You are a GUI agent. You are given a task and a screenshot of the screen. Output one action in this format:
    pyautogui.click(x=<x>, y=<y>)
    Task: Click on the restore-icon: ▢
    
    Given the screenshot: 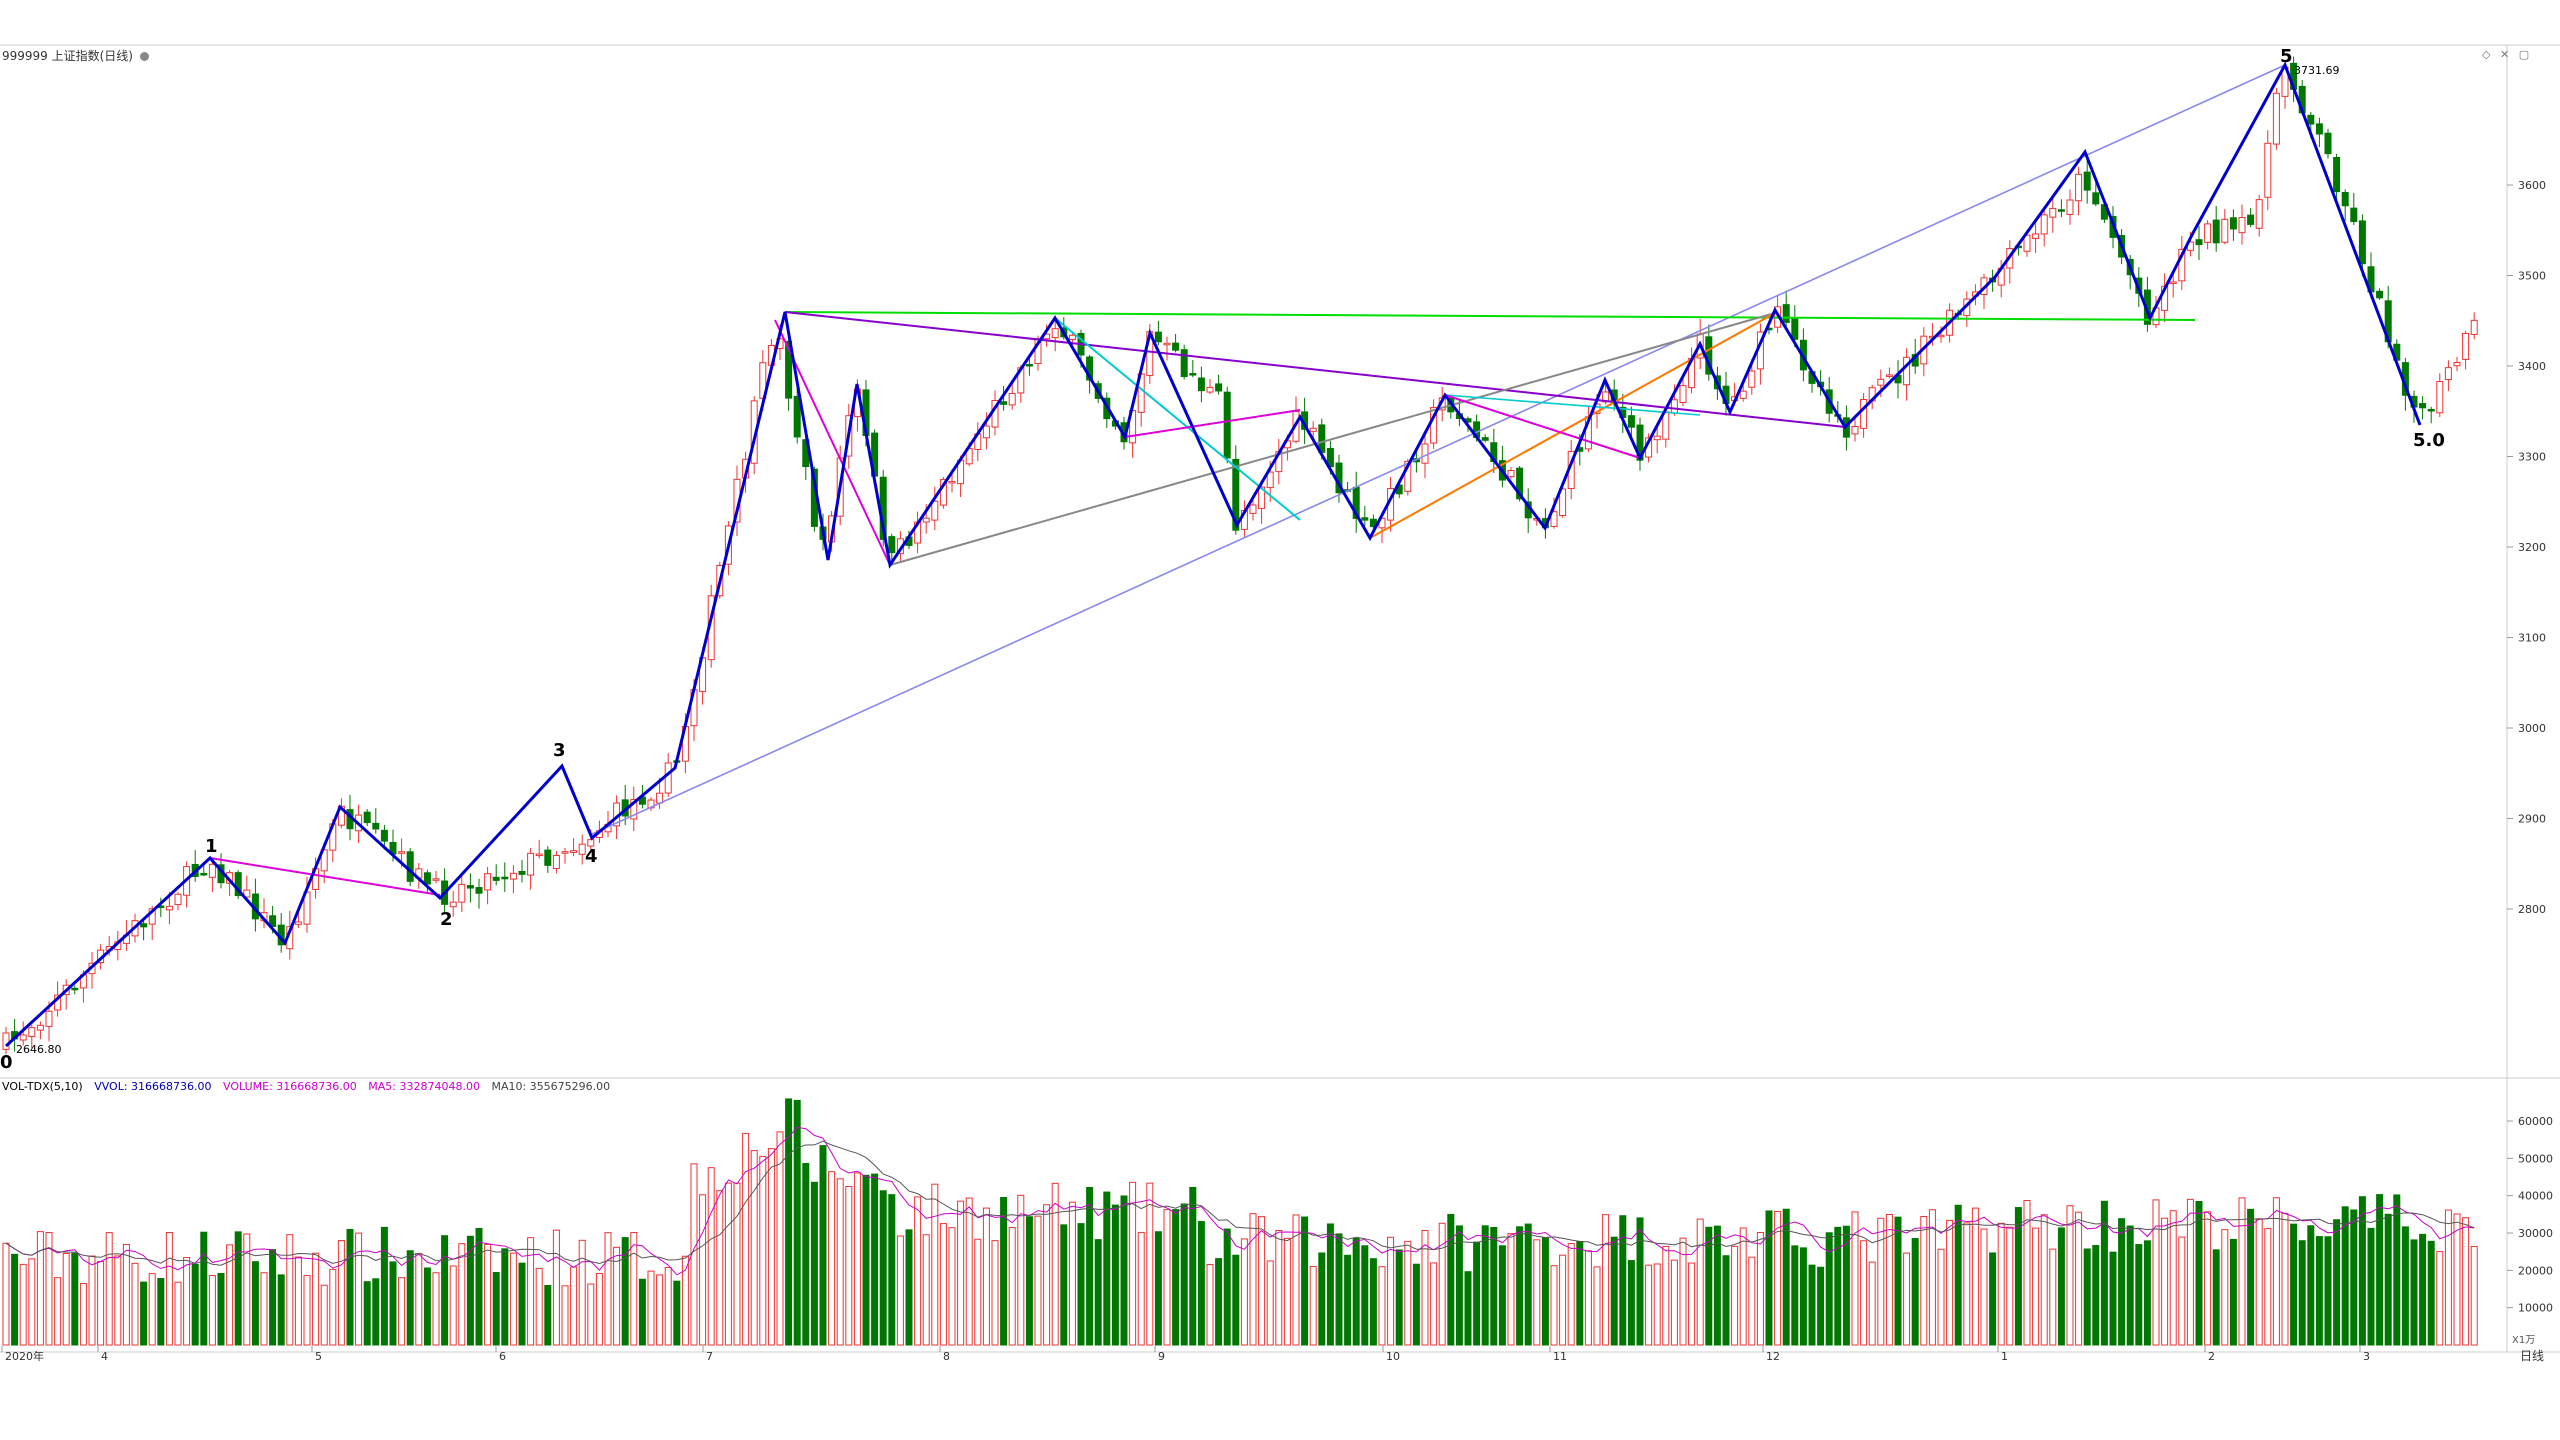 What is the action you would take?
    pyautogui.click(x=2524, y=54)
    